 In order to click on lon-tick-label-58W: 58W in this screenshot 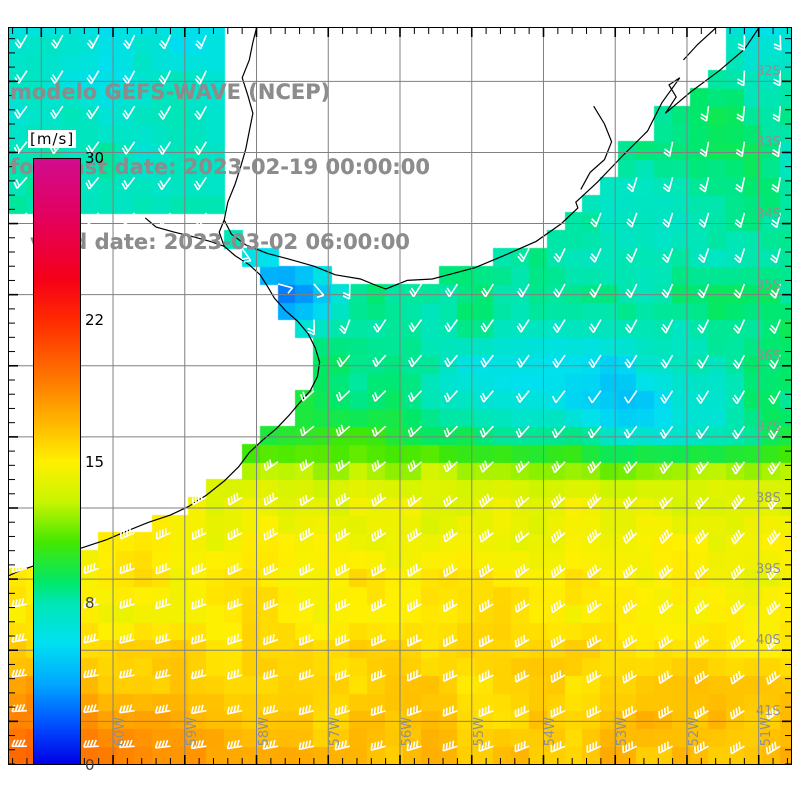, I will do `click(264, 732)`.